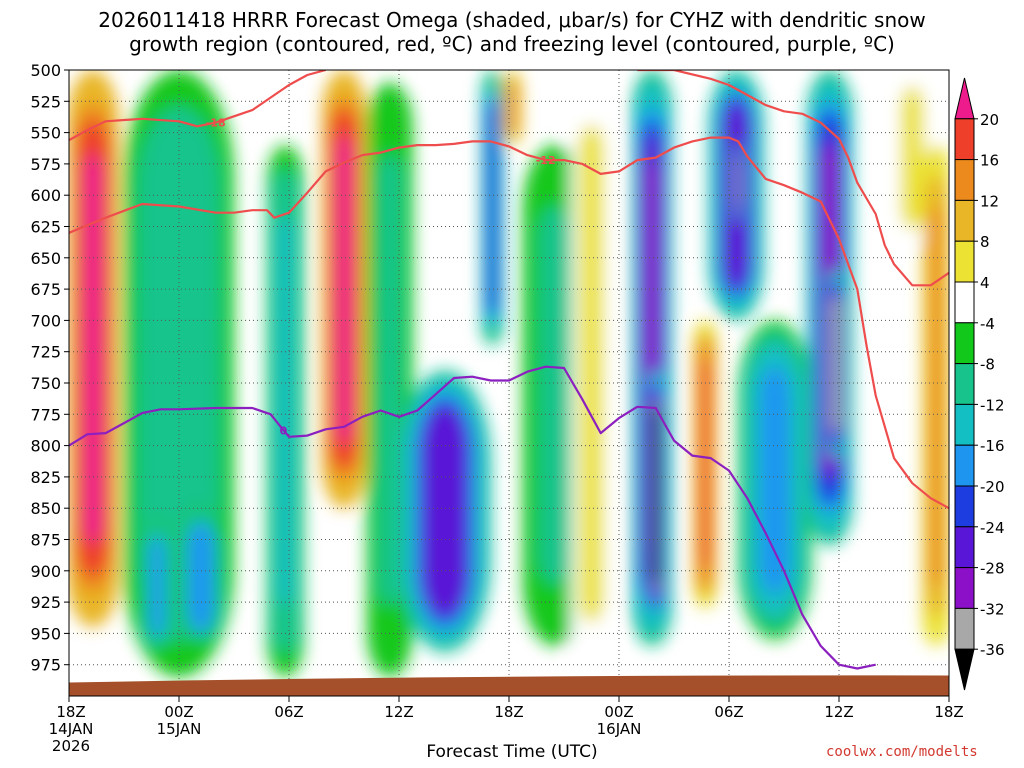 The width and height of the screenshot is (1024, 768). Describe the element at coordinates (964, 98) in the screenshot. I see `colorbar-top-arrow` at that location.